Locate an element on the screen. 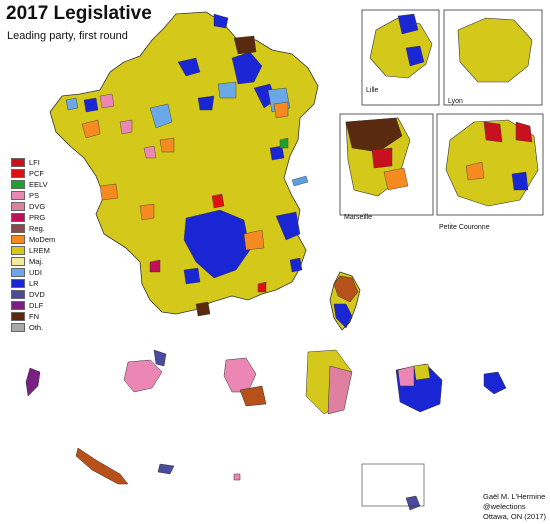 The width and height of the screenshot is (550, 524). legend-label: LFI is located at coordinates (34, 162).